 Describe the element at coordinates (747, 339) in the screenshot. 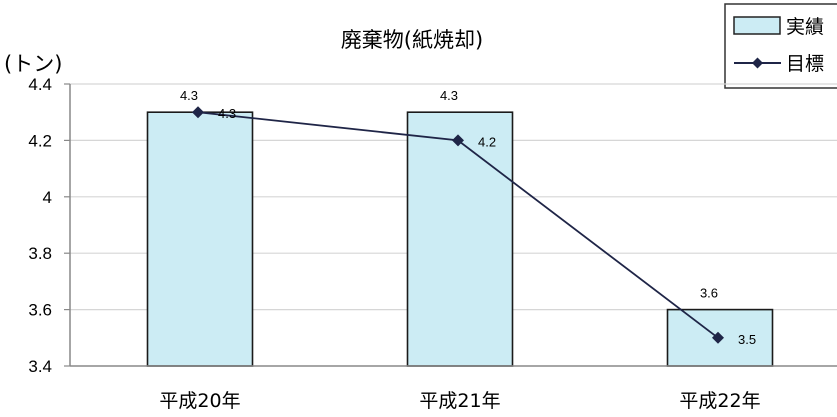

I see `target-data-label: 3.5` at that location.